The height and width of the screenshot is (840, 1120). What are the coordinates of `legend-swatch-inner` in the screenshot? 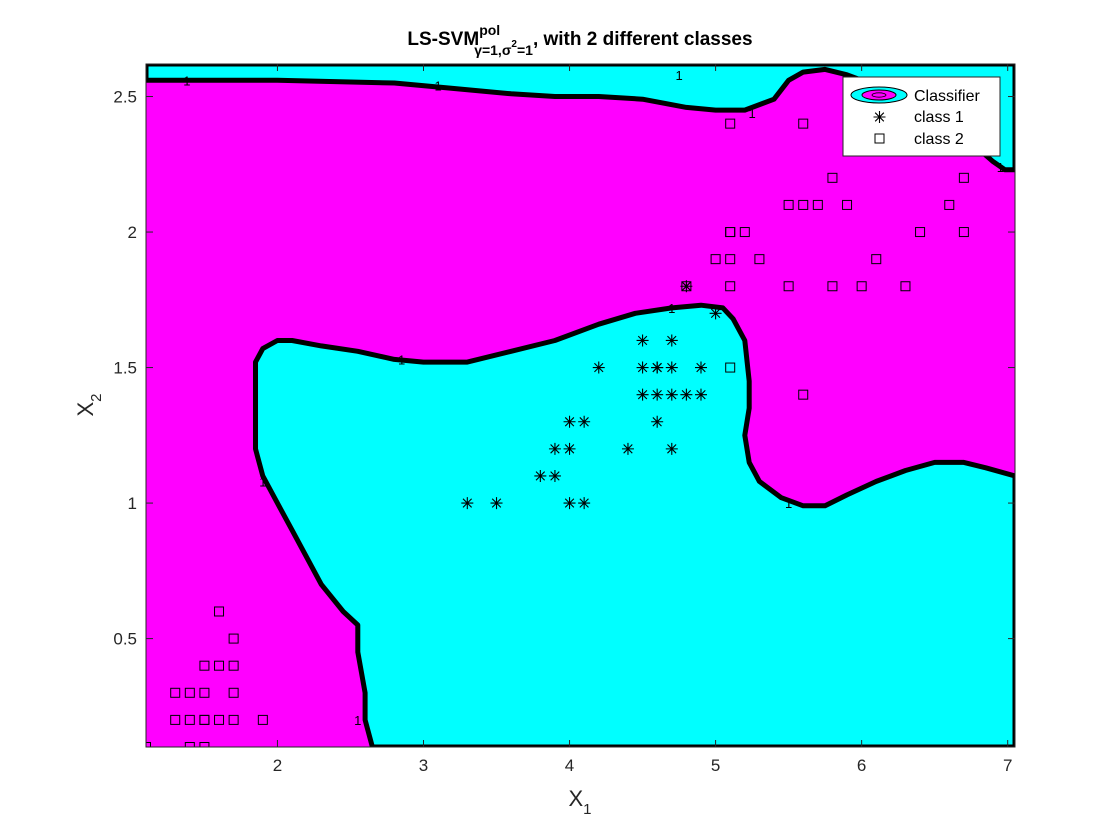 It's located at (879, 95).